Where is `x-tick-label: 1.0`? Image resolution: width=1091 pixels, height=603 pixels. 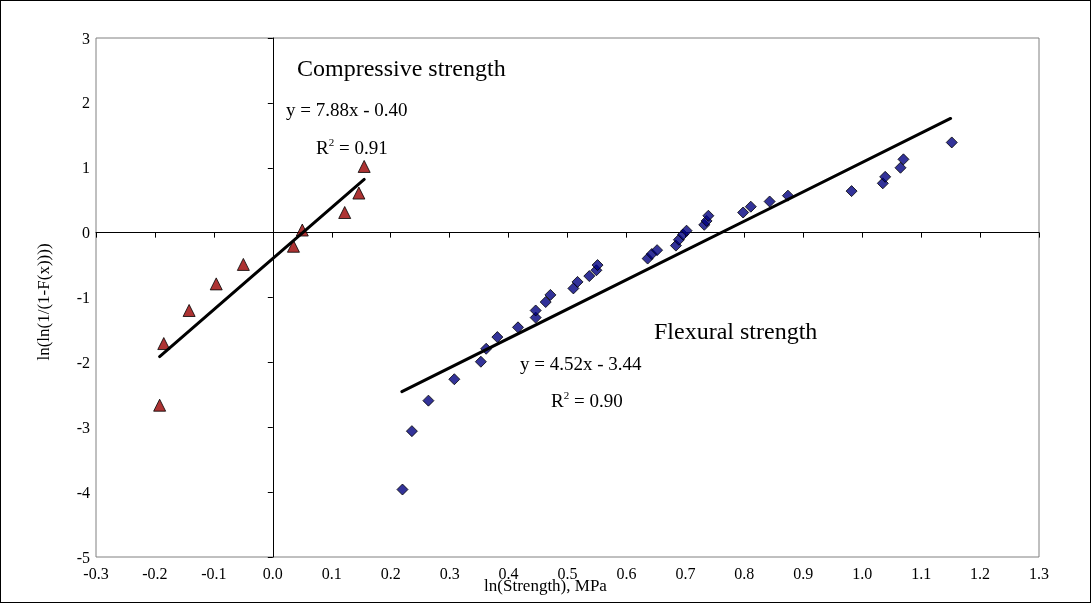 x-tick-label: 1.0 is located at coordinates (862, 573).